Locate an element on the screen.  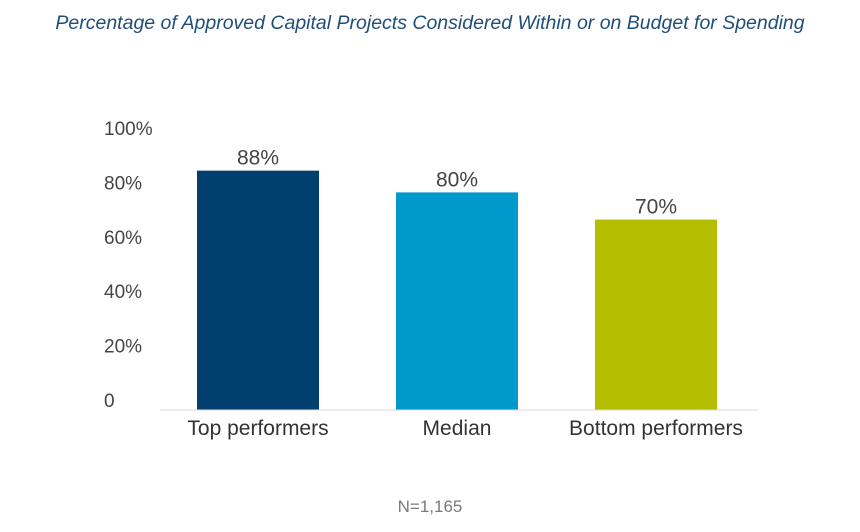
data-label: 70% is located at coordinates (656, 207).